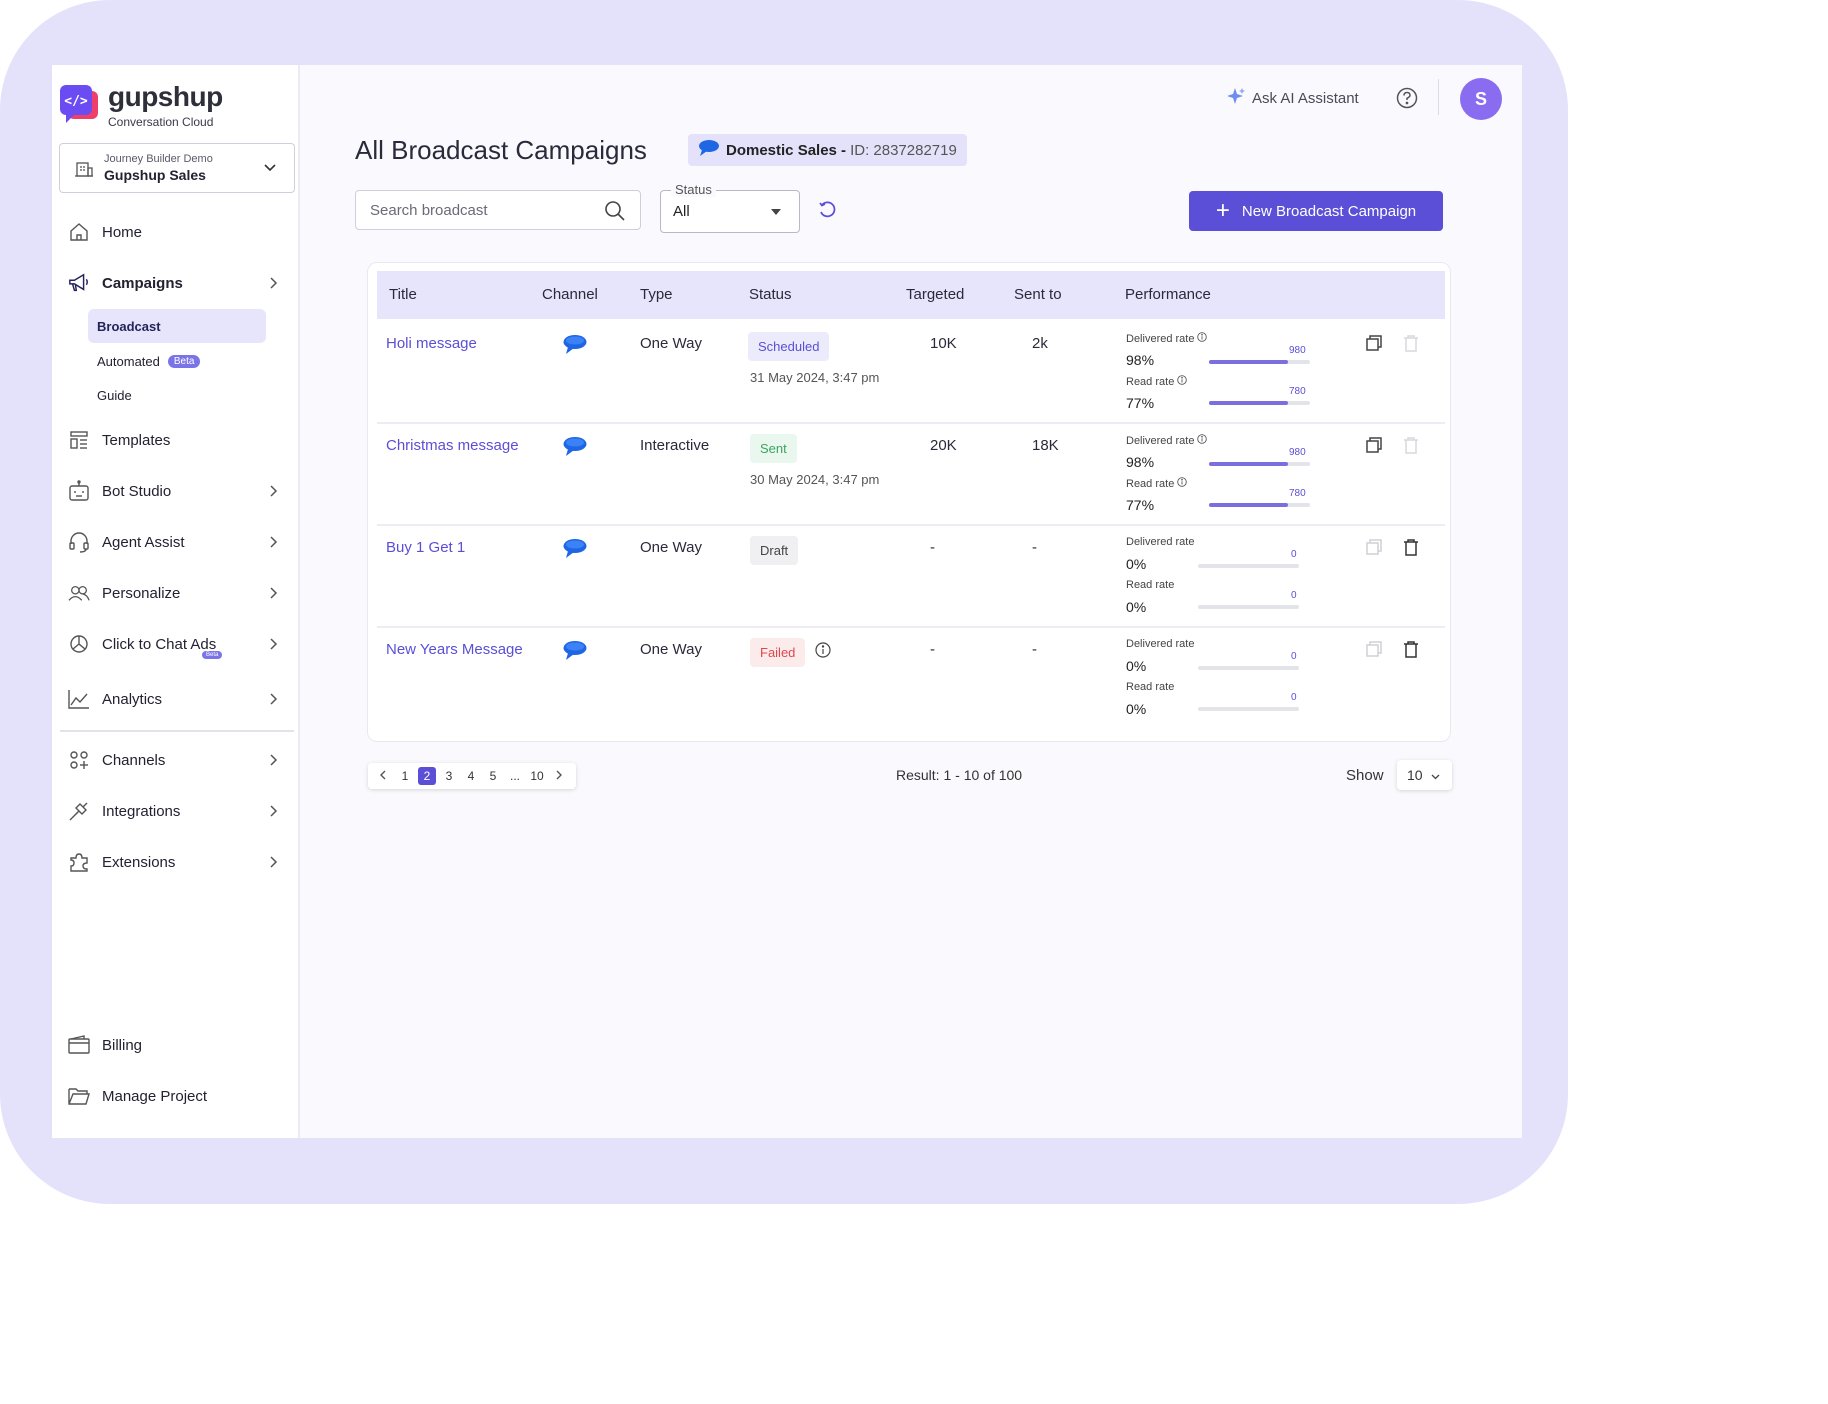  What do you see at coordinates (173, 593) in the screenshot?
I see `nav-personalize: Personalize` at bounding box center [173, 593].